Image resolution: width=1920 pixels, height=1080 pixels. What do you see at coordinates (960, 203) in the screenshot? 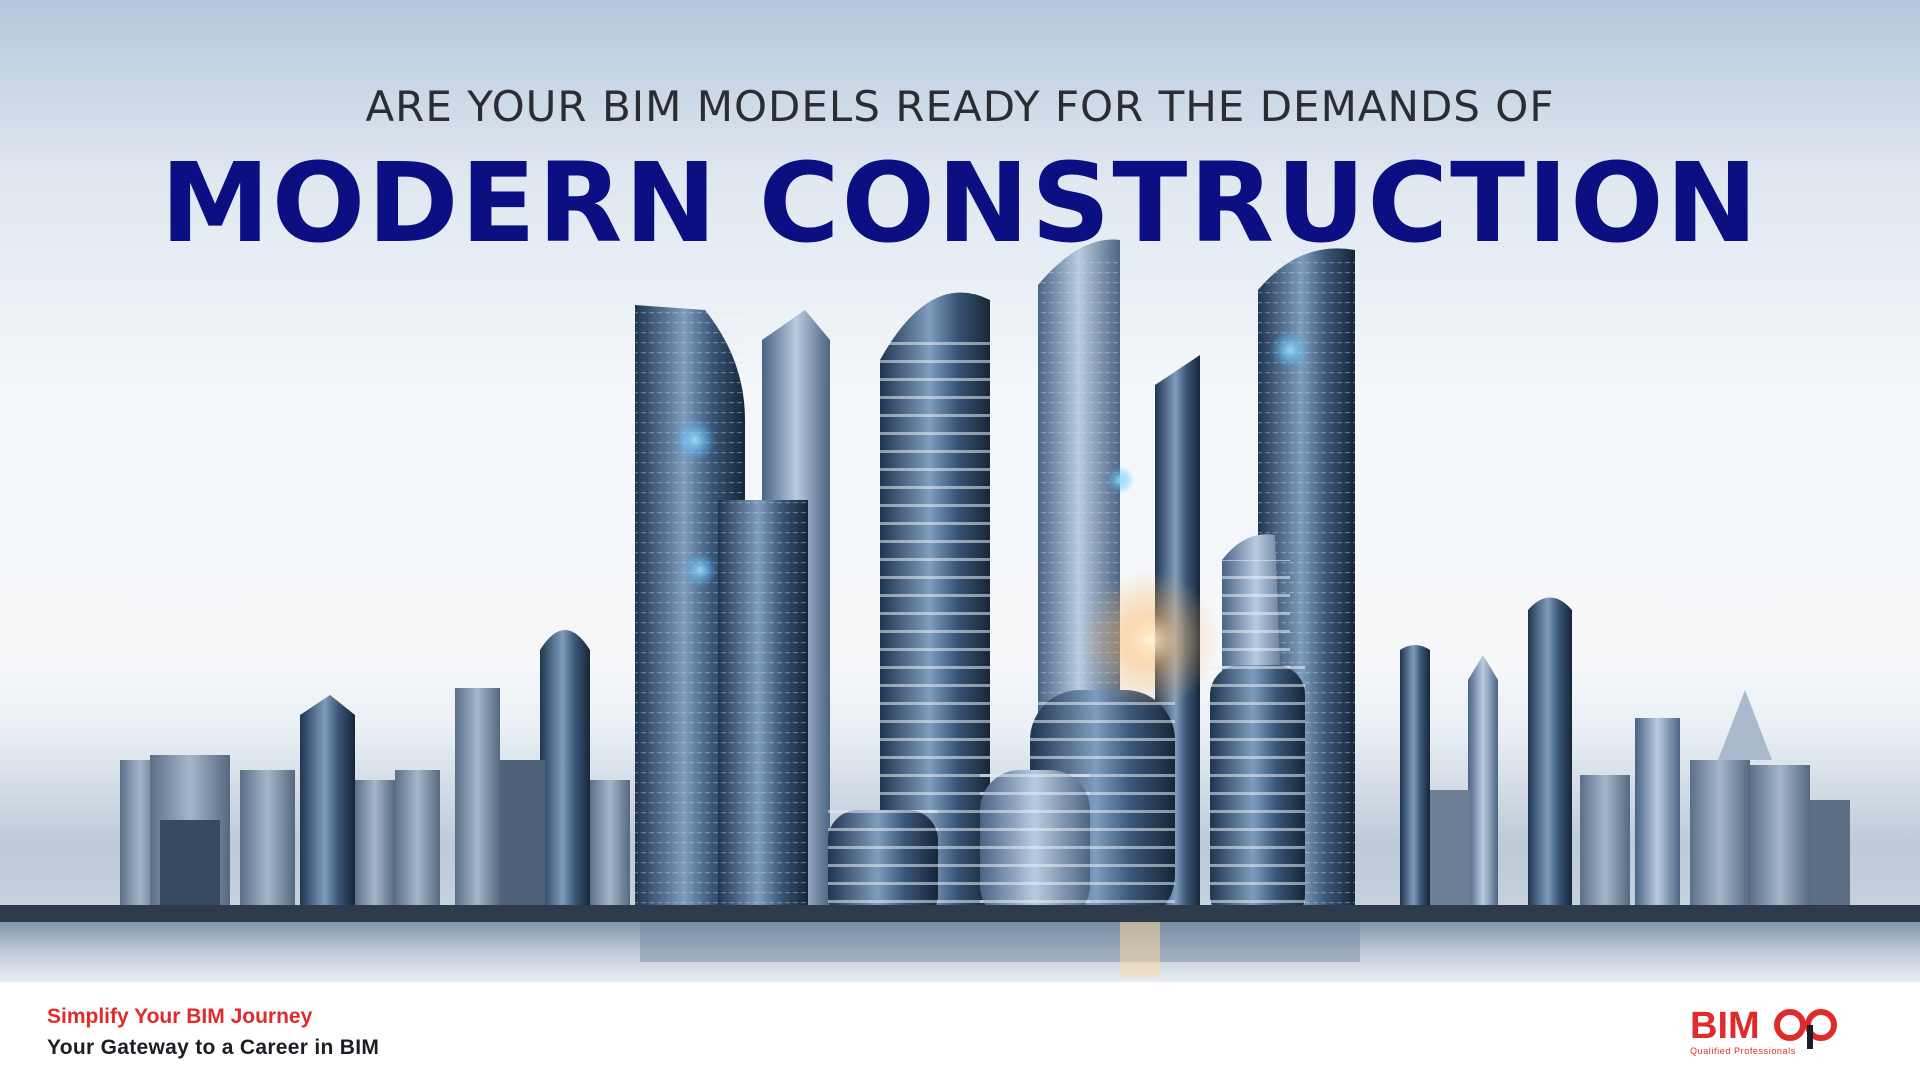
I see `headline: MODERN CONSTRUCTION` at bounding box center [960, 203].